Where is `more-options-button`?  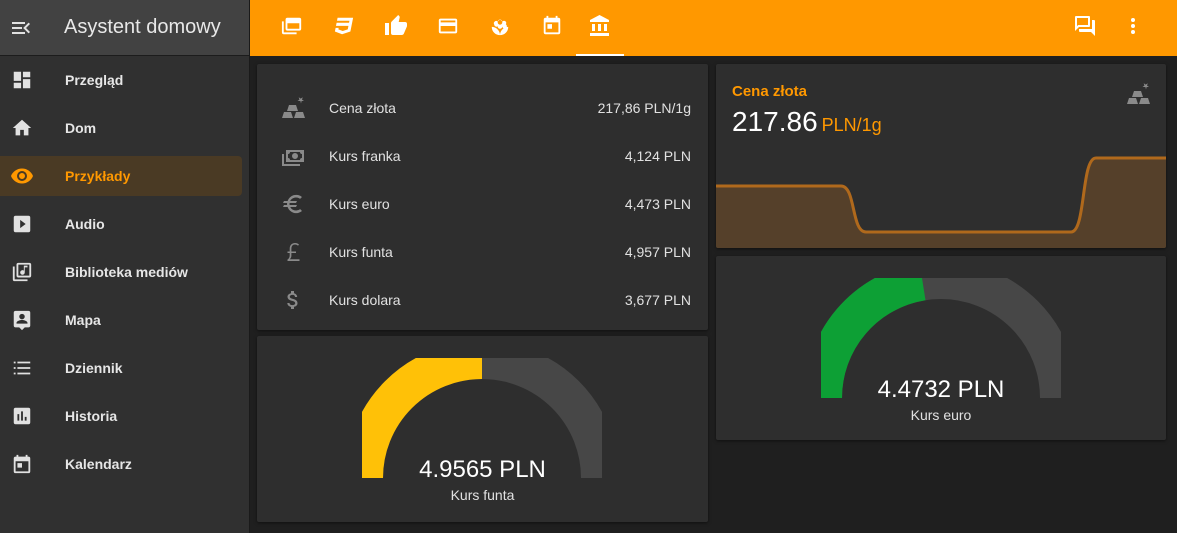
more-options-button is located at coordinates (1133, 28).